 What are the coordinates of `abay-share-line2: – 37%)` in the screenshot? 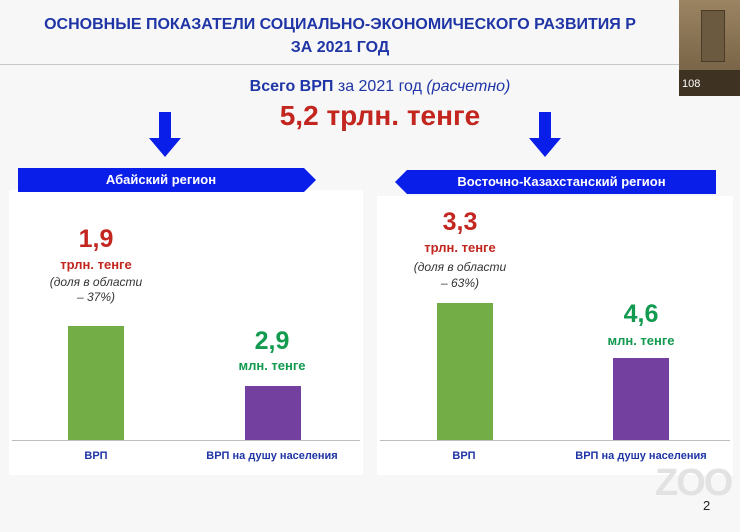 It's located at (96, 297).